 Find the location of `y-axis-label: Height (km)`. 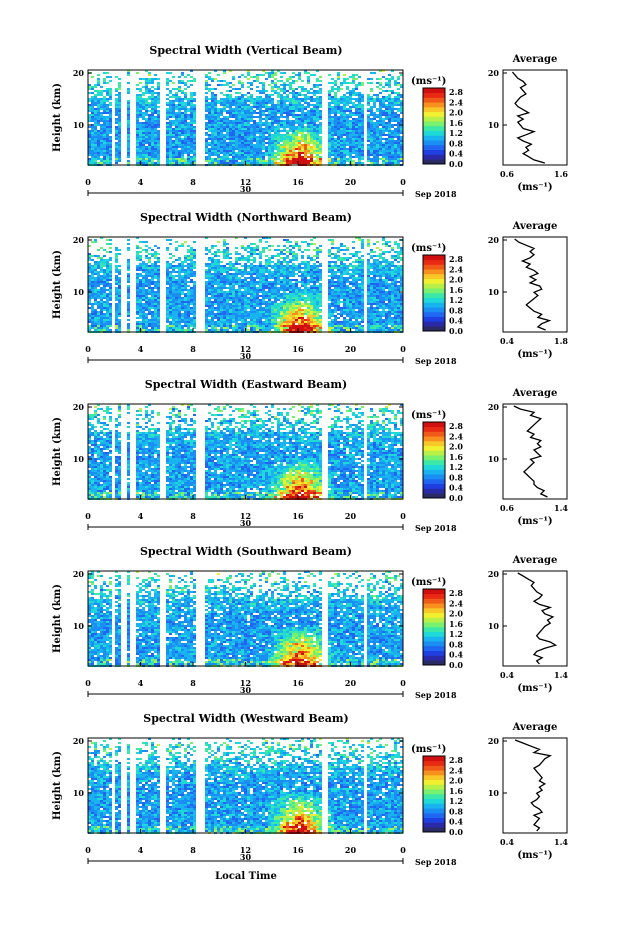

y-axis-label: Height (km) is located at coordinates (57, 117).